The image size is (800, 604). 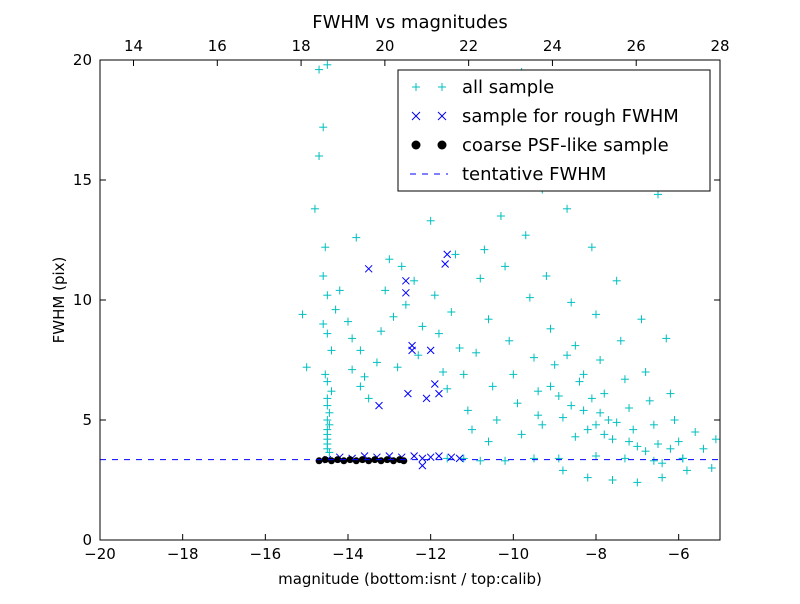 What do you see at coordinates (679, 554) in the screenshot?
I see `x-tick-label: −6` at bounding box center [679, 554].